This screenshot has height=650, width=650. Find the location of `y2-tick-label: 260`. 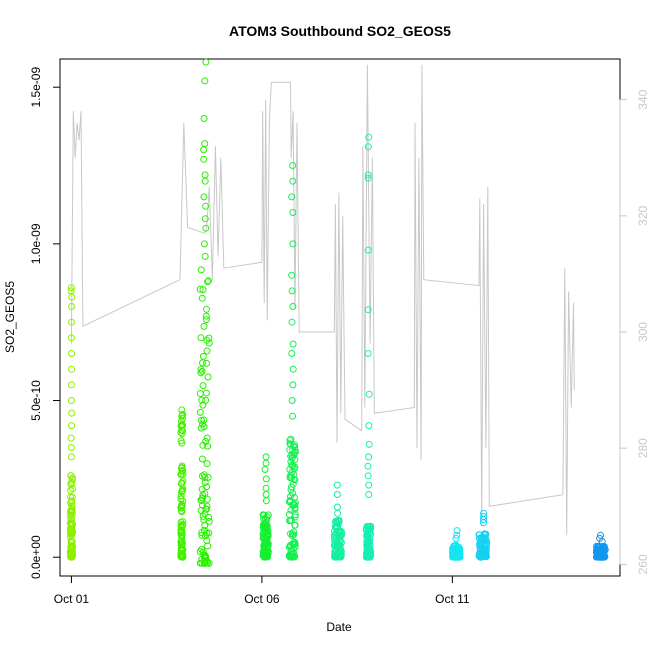

y2-tick-label: 260 is located at coordinates (643, 564).